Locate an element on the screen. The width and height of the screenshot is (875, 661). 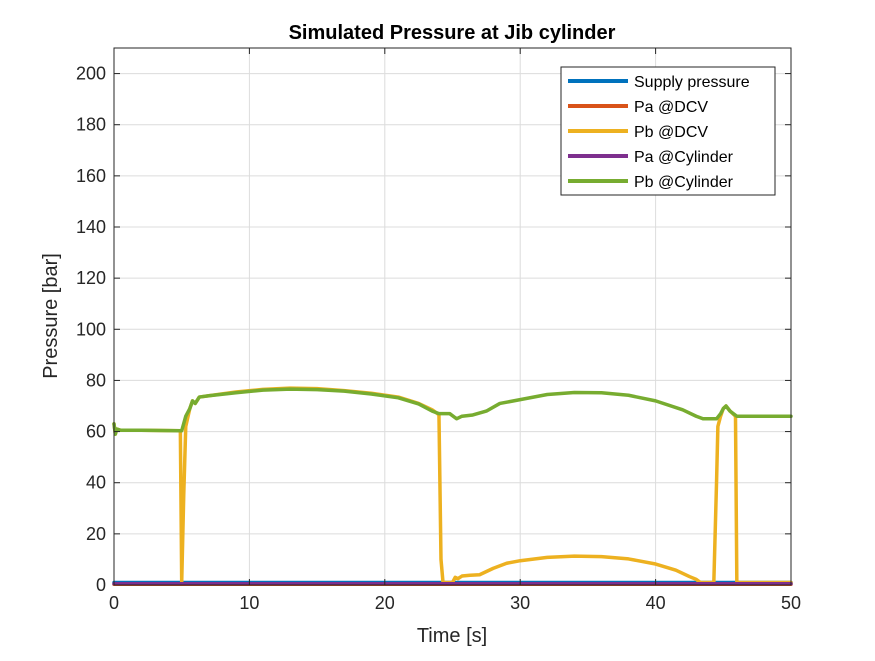
series-line-pb-cylinder is located at coordinates (452, 411).